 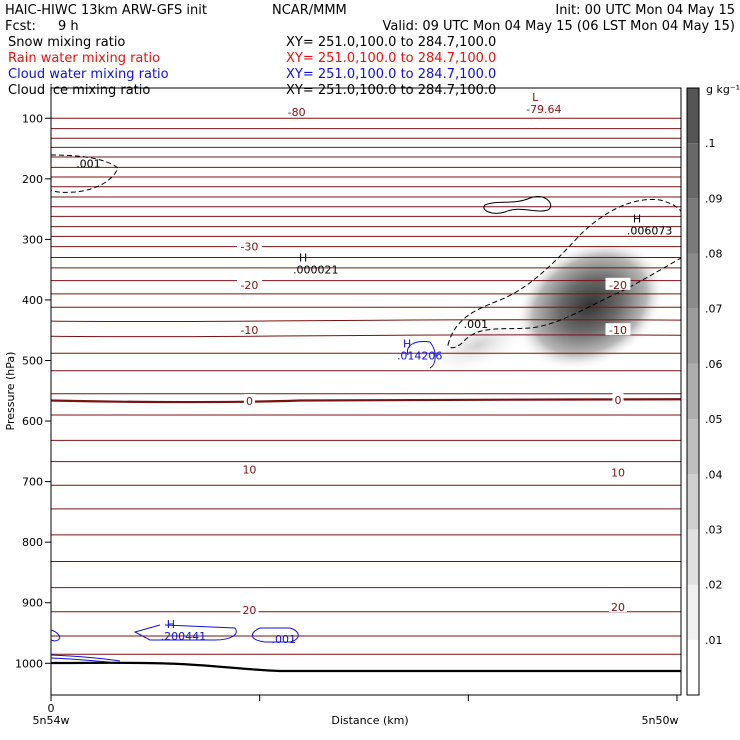 I want to click on cloud-water-contour-low2, so click(x=275, y=635).